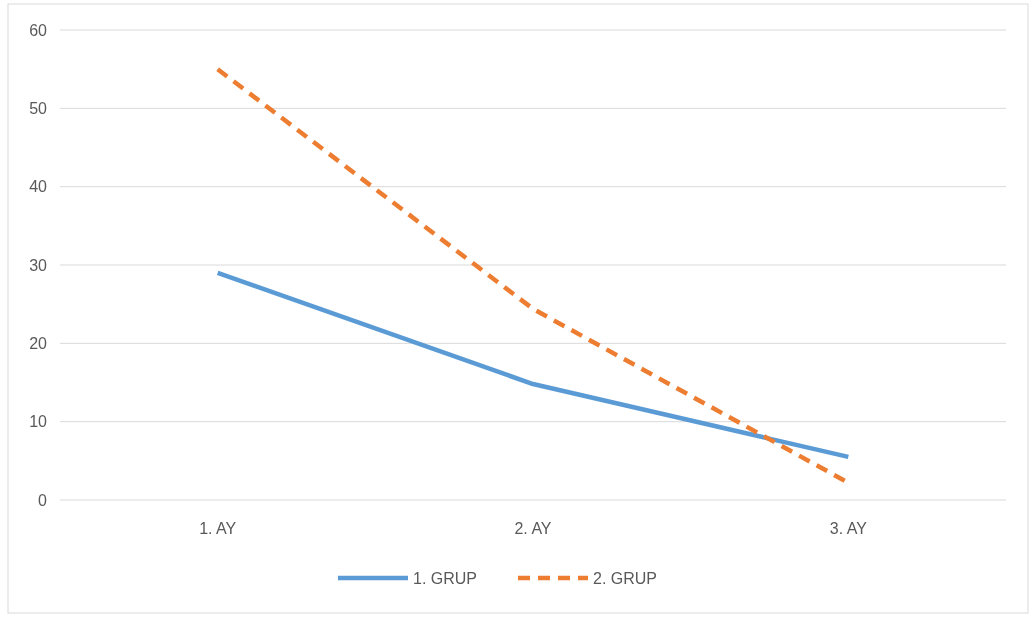 The image size is (1036, 619). Describe the element at coordinates (625, 578) in the screenshot. I see `legend-label: 2. GRUP` at that location.